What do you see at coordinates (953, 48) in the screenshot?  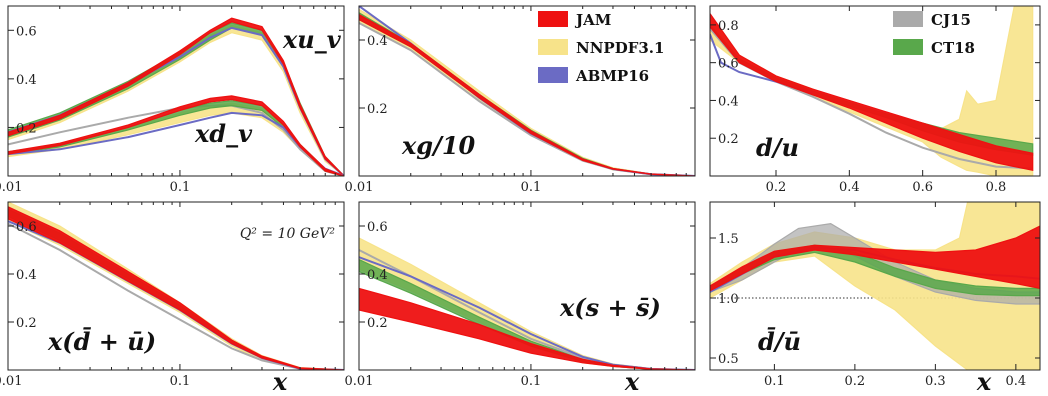 I see `legend-label: CT18` at bounding box center [953, 48].